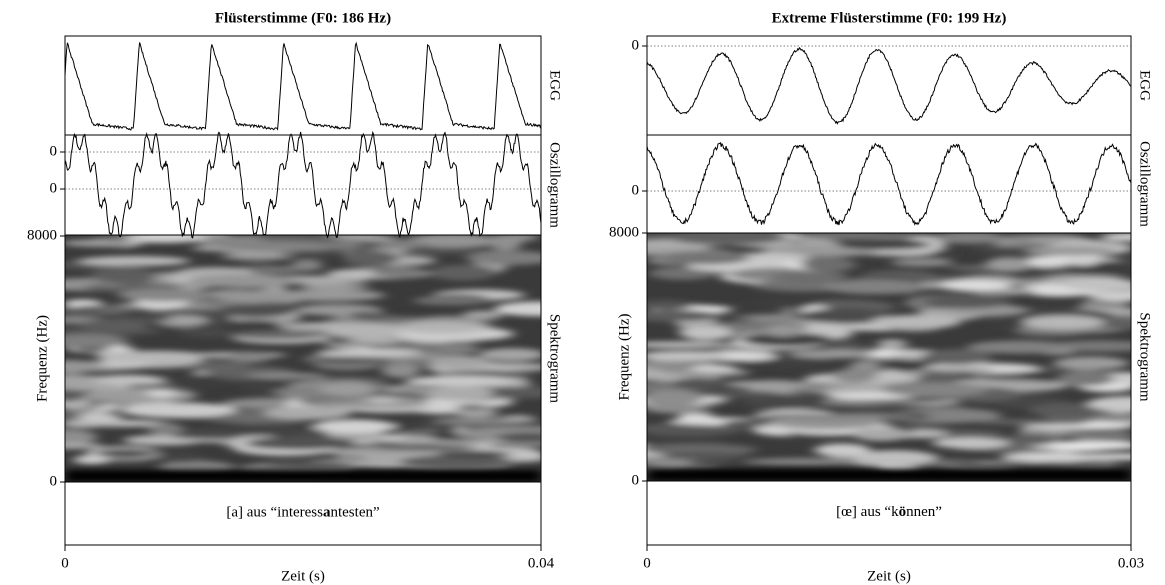 Image resolution: width=1165 pixels, height=585 pixels. What do you see at coordinates (924, 512) in the screenshot?
I see `caption-part: nnen”` at bounding box center [924, 512].